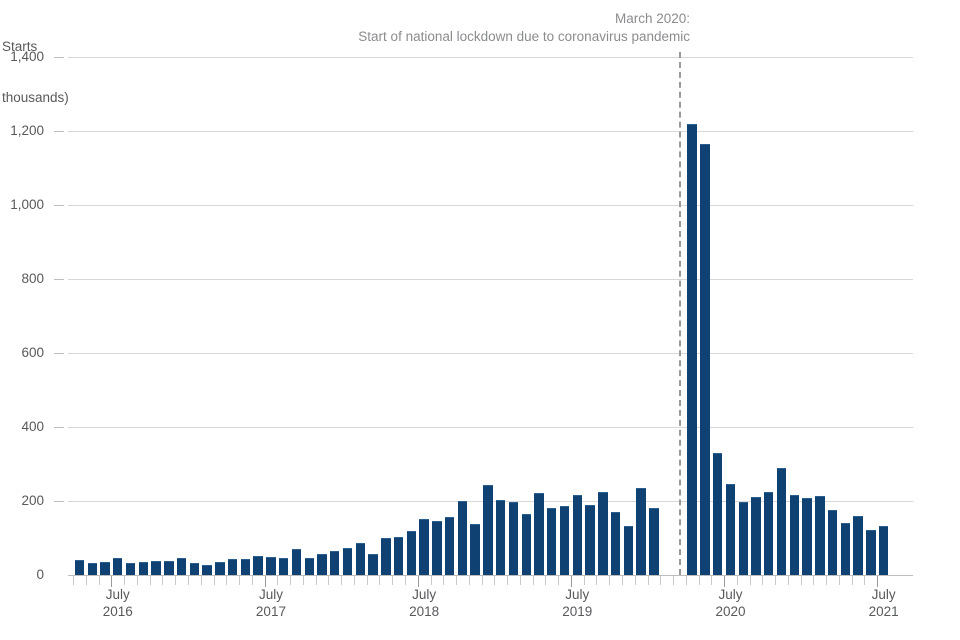 The width and height of the screenshot is (960, 640). Describe the element at coordinates (680, 313) in the screenshot. I see `lockdown-marker-line` at that location.